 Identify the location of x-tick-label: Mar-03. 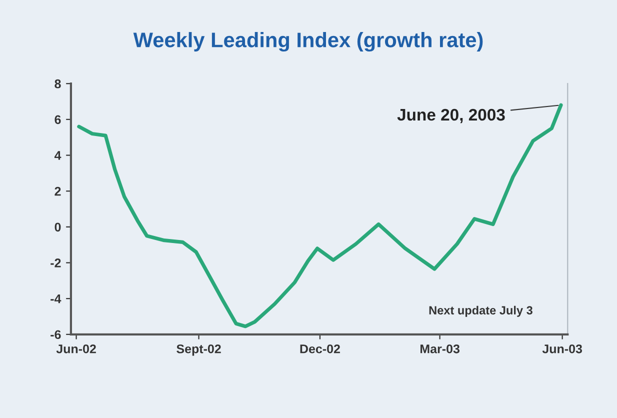
(440, 349).